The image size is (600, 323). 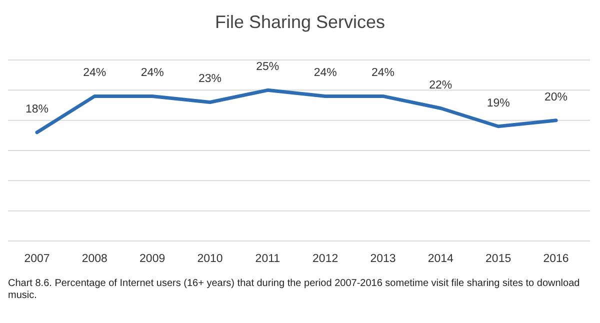 I want to click on x-tick-label: 2016, so click(x=556, y=259).